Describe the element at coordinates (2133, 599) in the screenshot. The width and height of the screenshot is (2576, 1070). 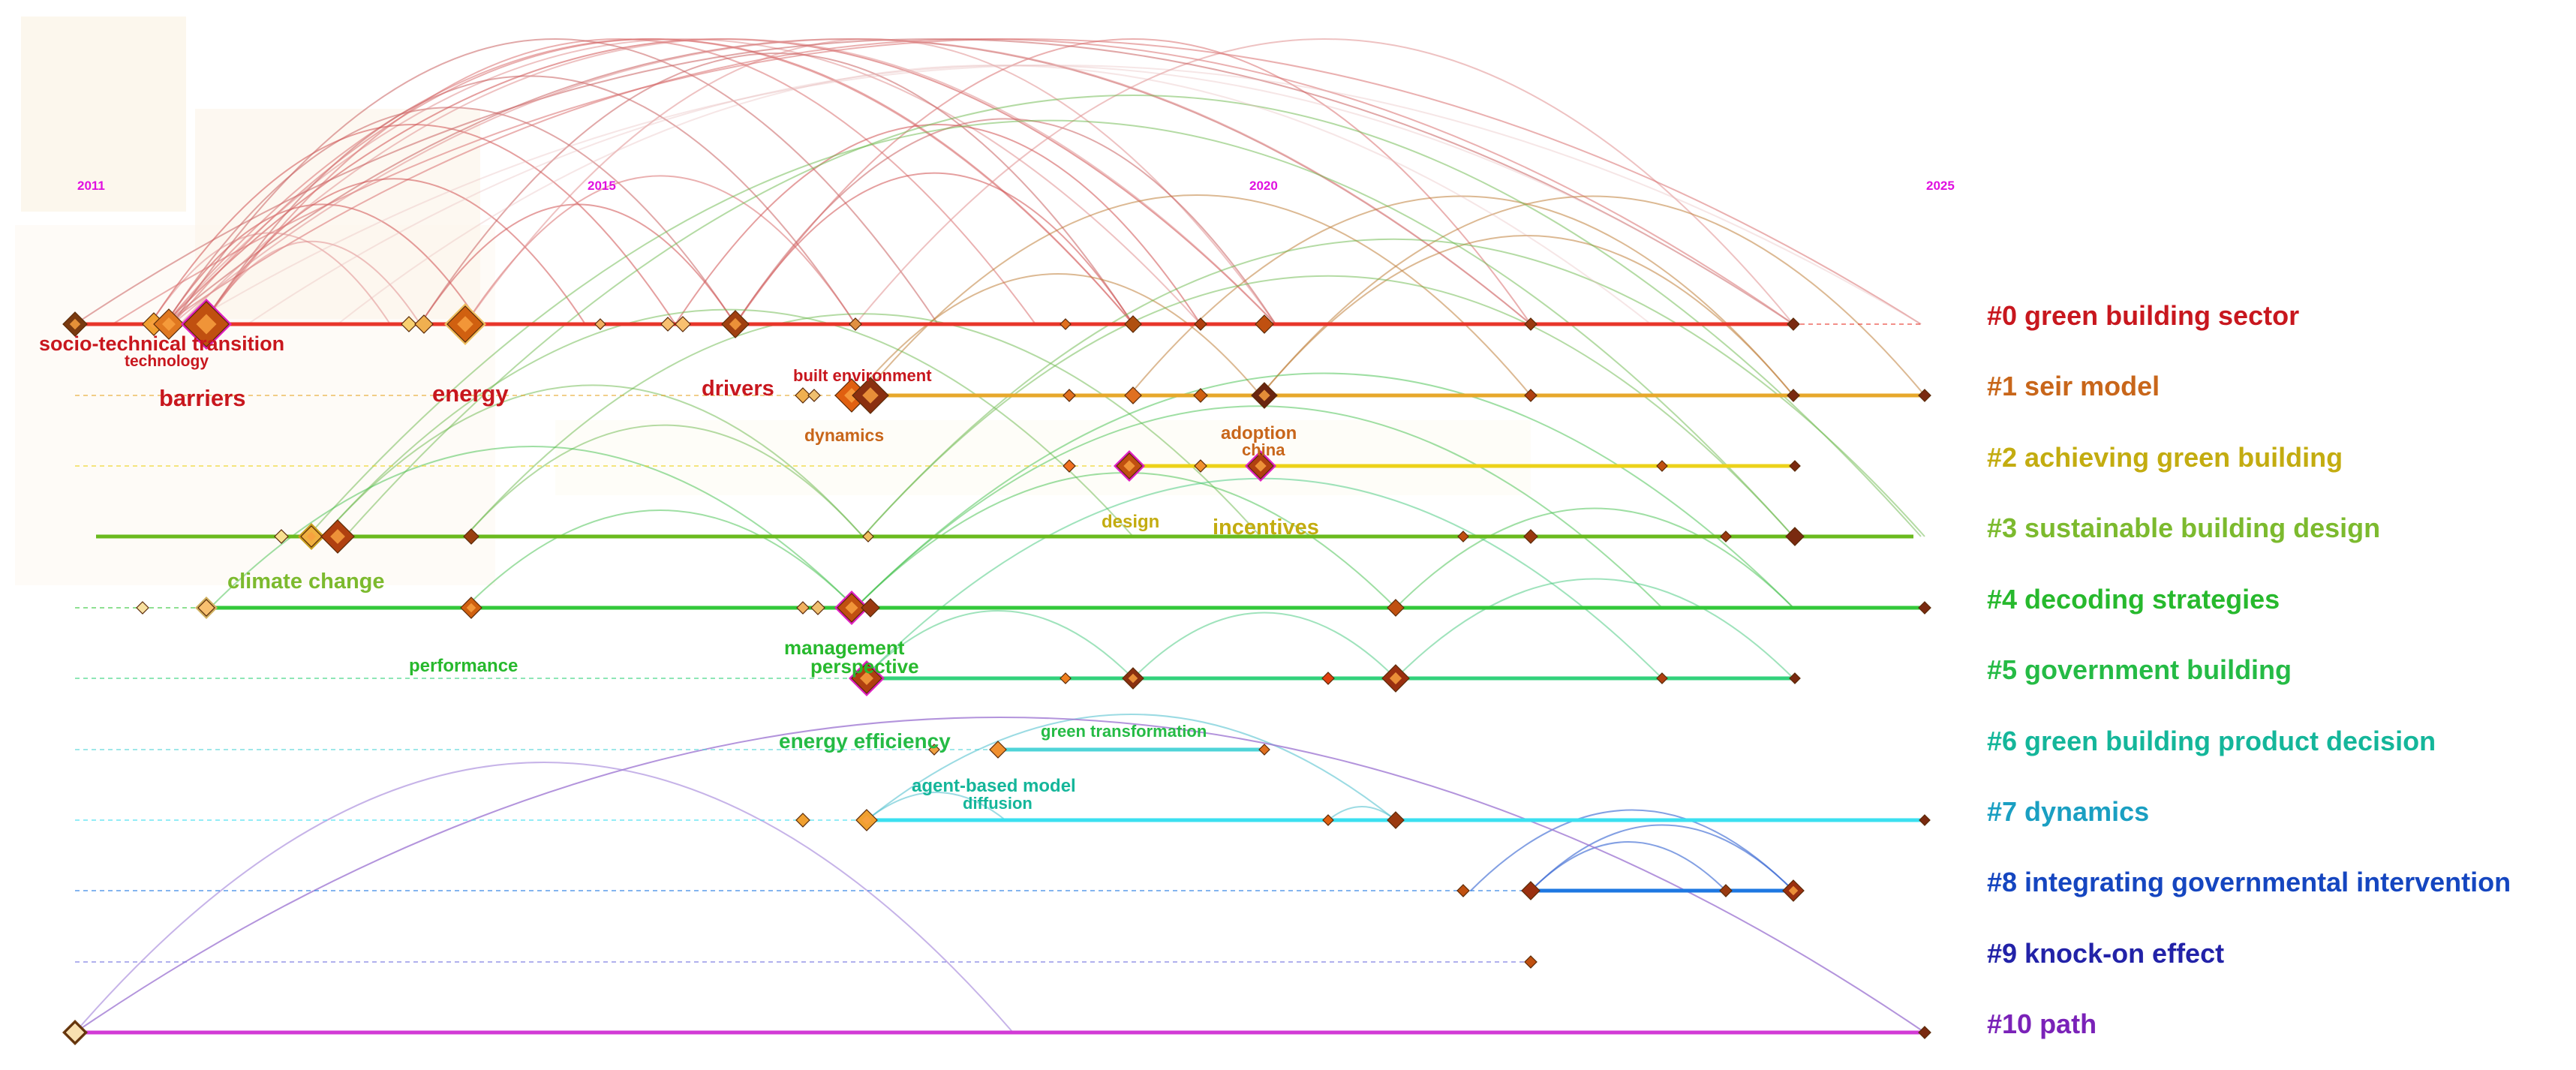
I see `cluster-label: #4 decoding strategies` at that location.